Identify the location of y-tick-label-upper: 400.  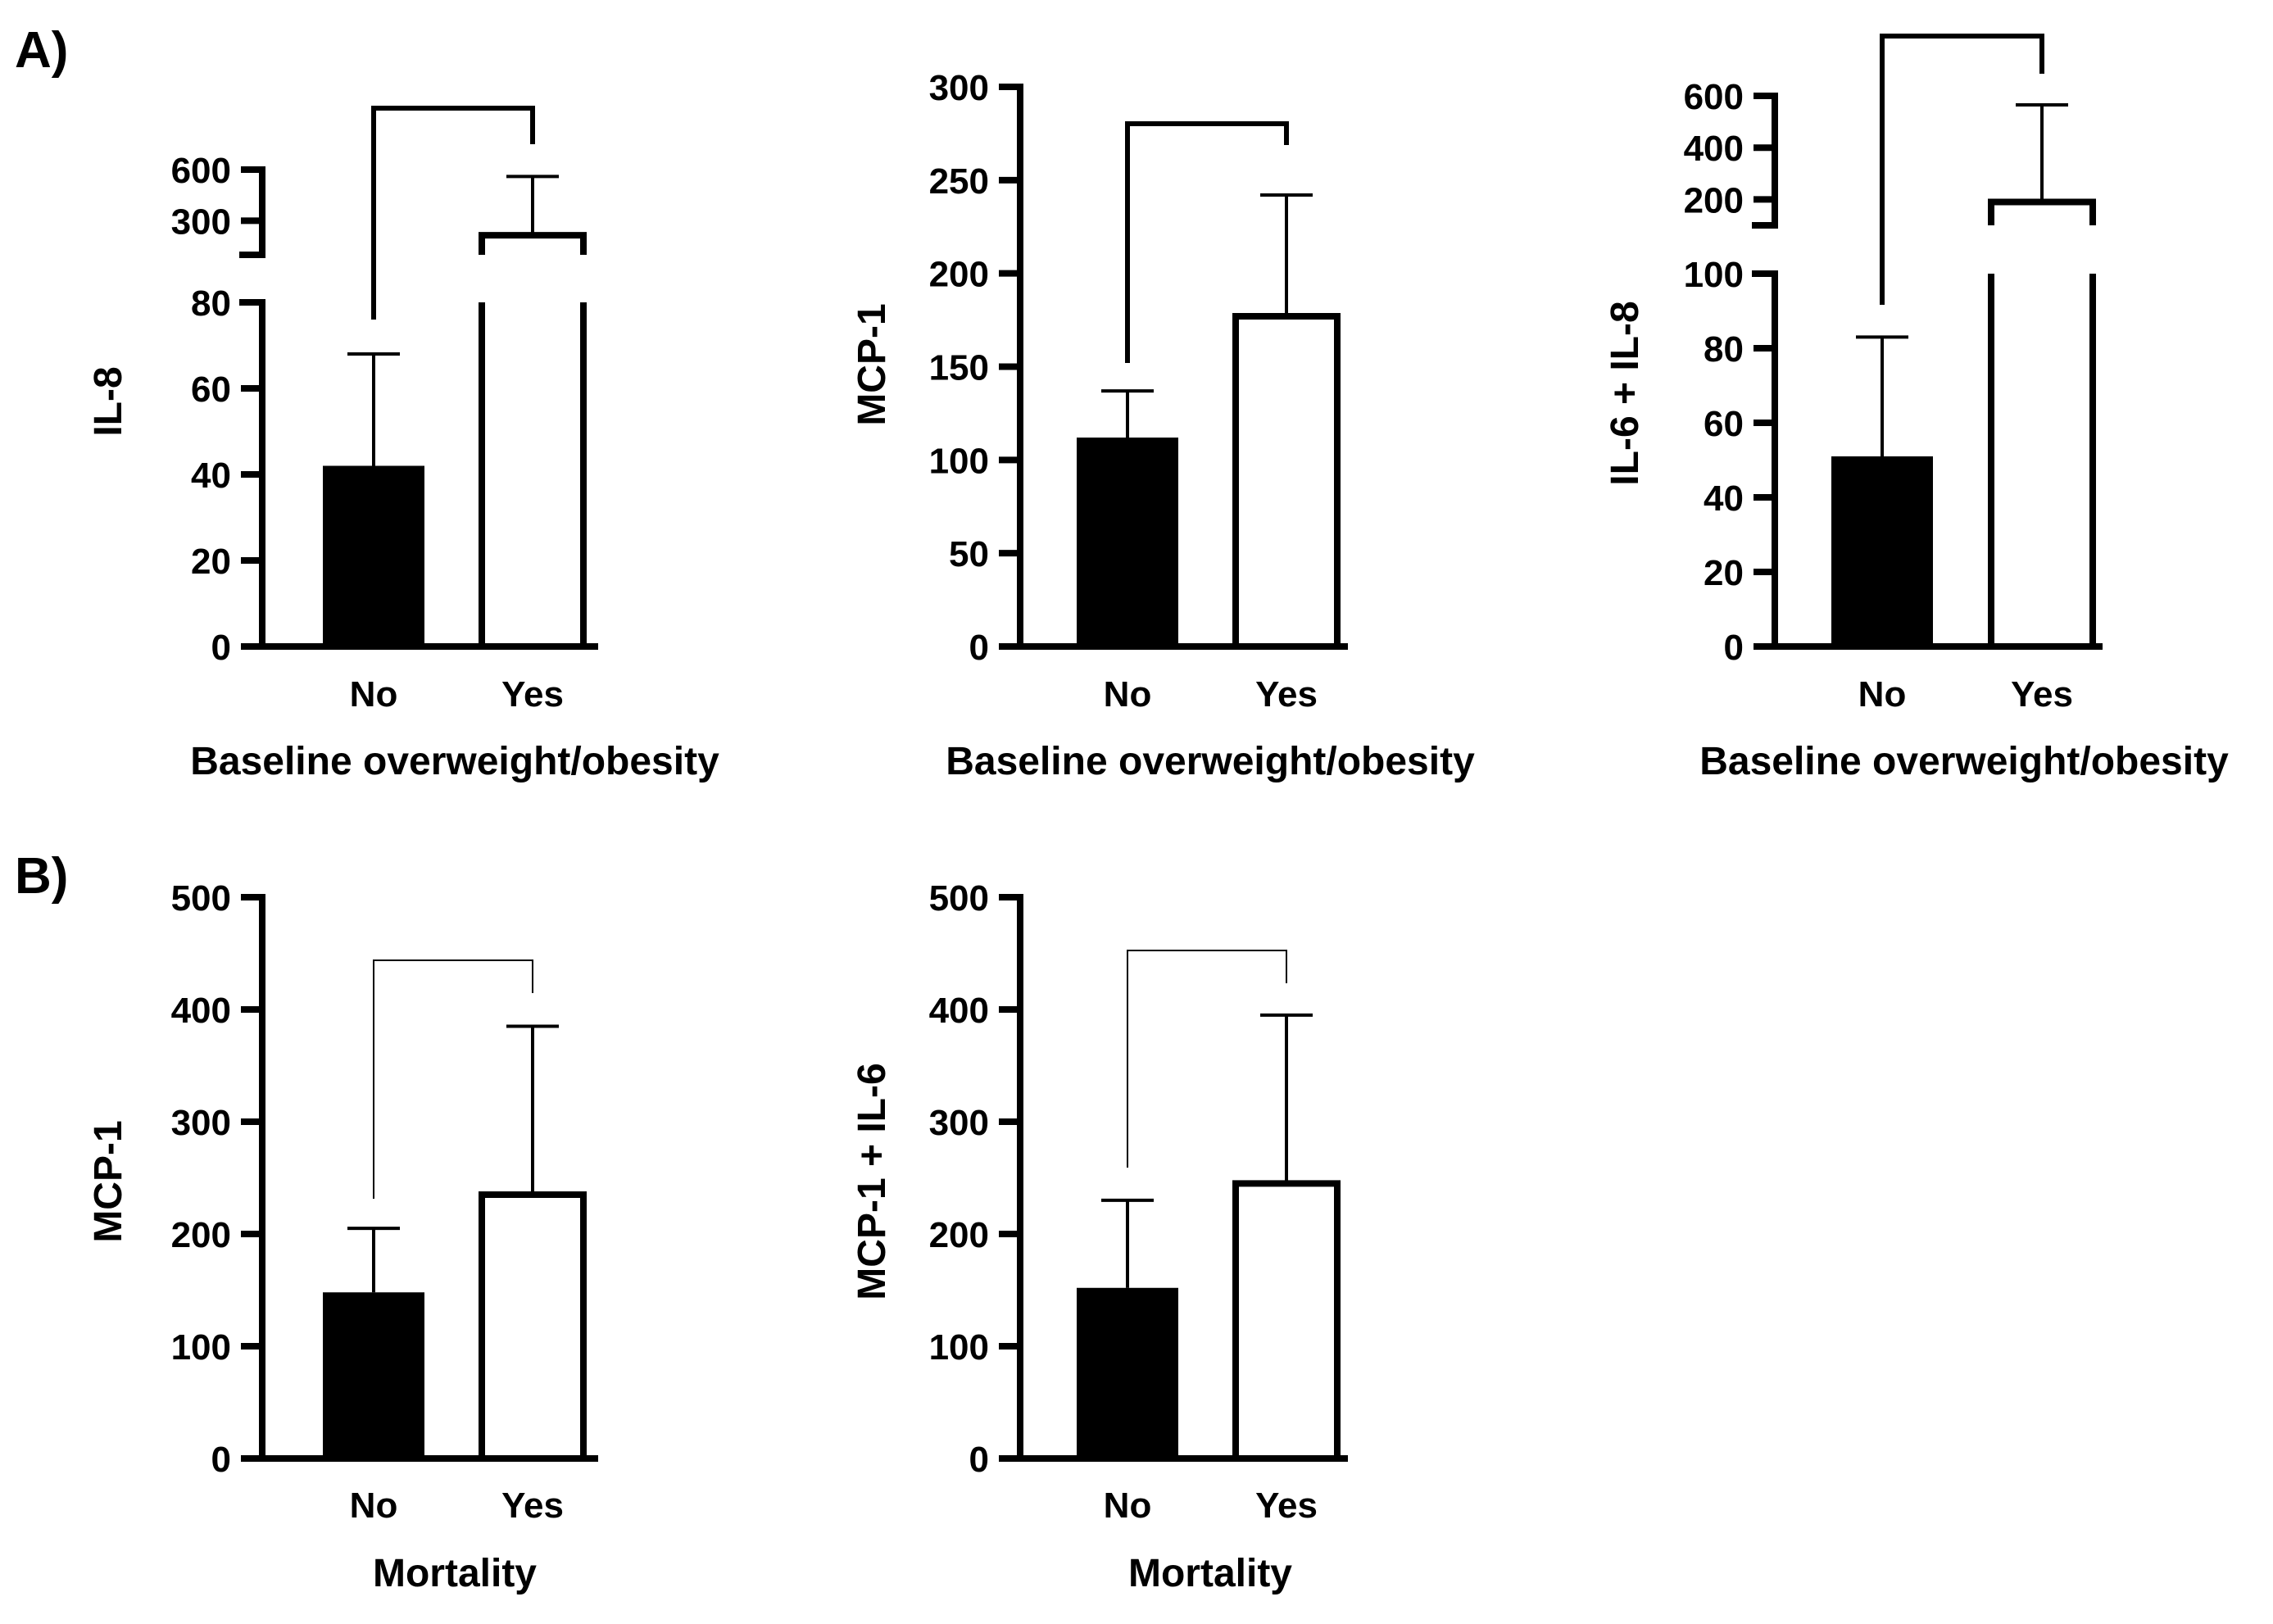
(1714, 149).